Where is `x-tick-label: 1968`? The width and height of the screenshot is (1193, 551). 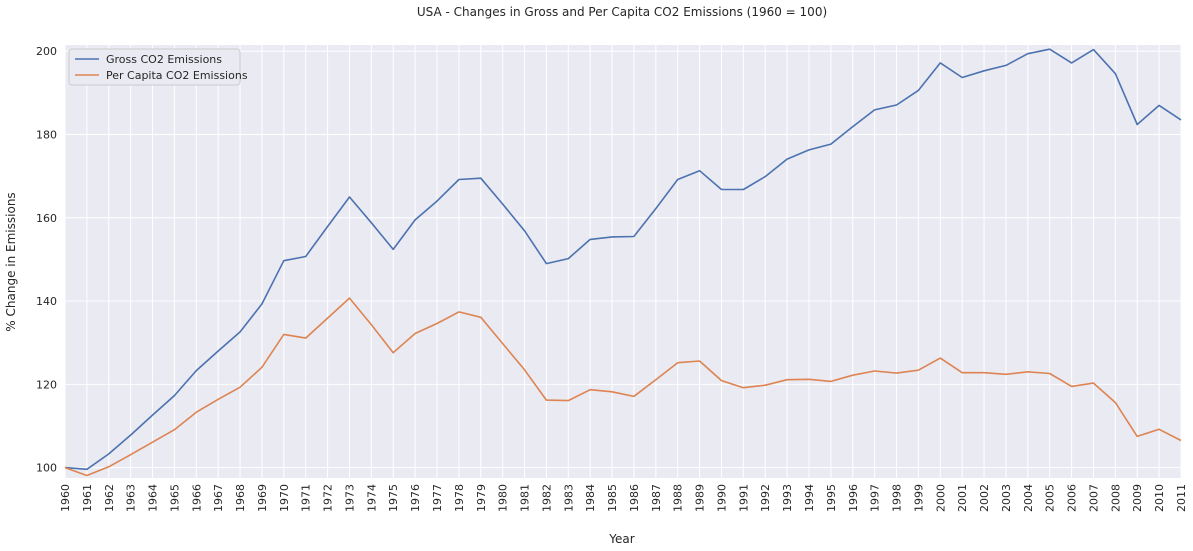 x-tick-label: 1968 is located at coordinates (240, 498).